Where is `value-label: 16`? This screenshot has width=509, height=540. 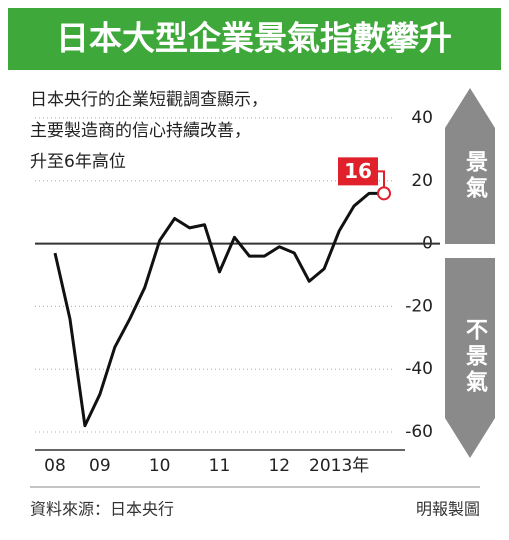
value-label: 16 is located at coordinates (358, 171).